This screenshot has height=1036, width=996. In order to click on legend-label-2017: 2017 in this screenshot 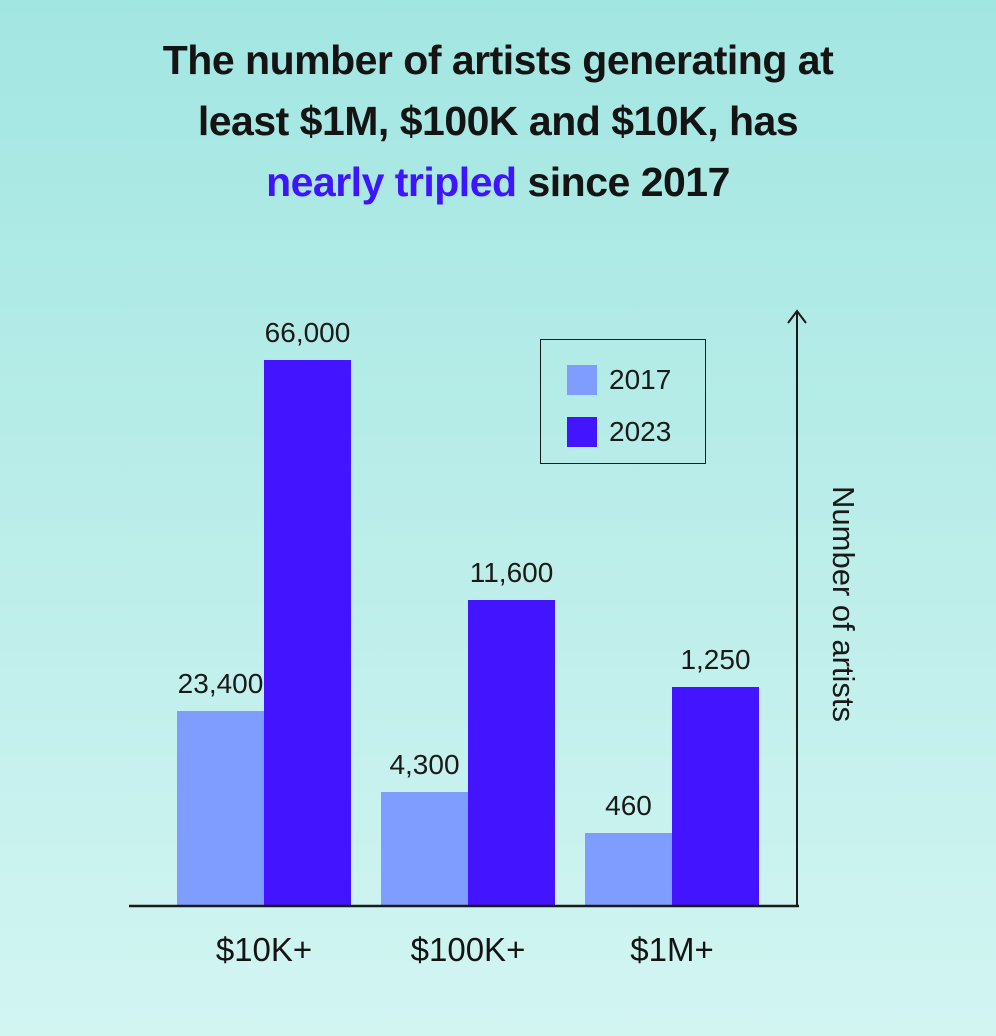, I will do `click(640, 379)`.